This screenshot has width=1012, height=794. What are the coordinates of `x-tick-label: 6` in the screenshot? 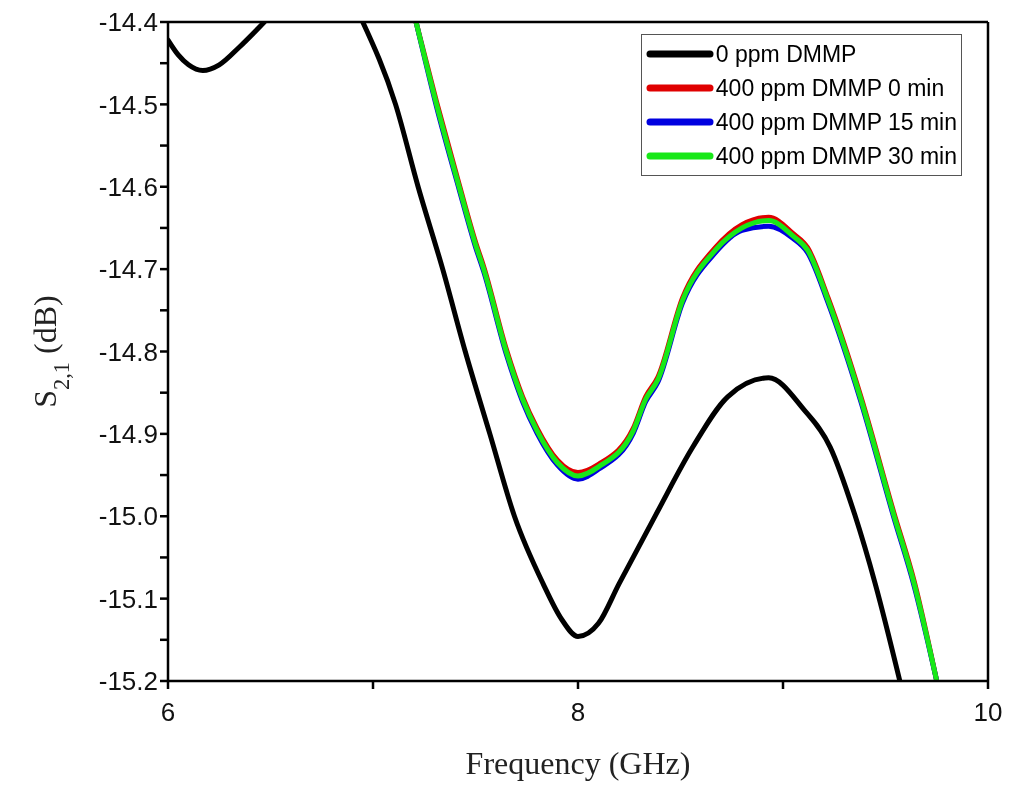 It's located at (168, 712).